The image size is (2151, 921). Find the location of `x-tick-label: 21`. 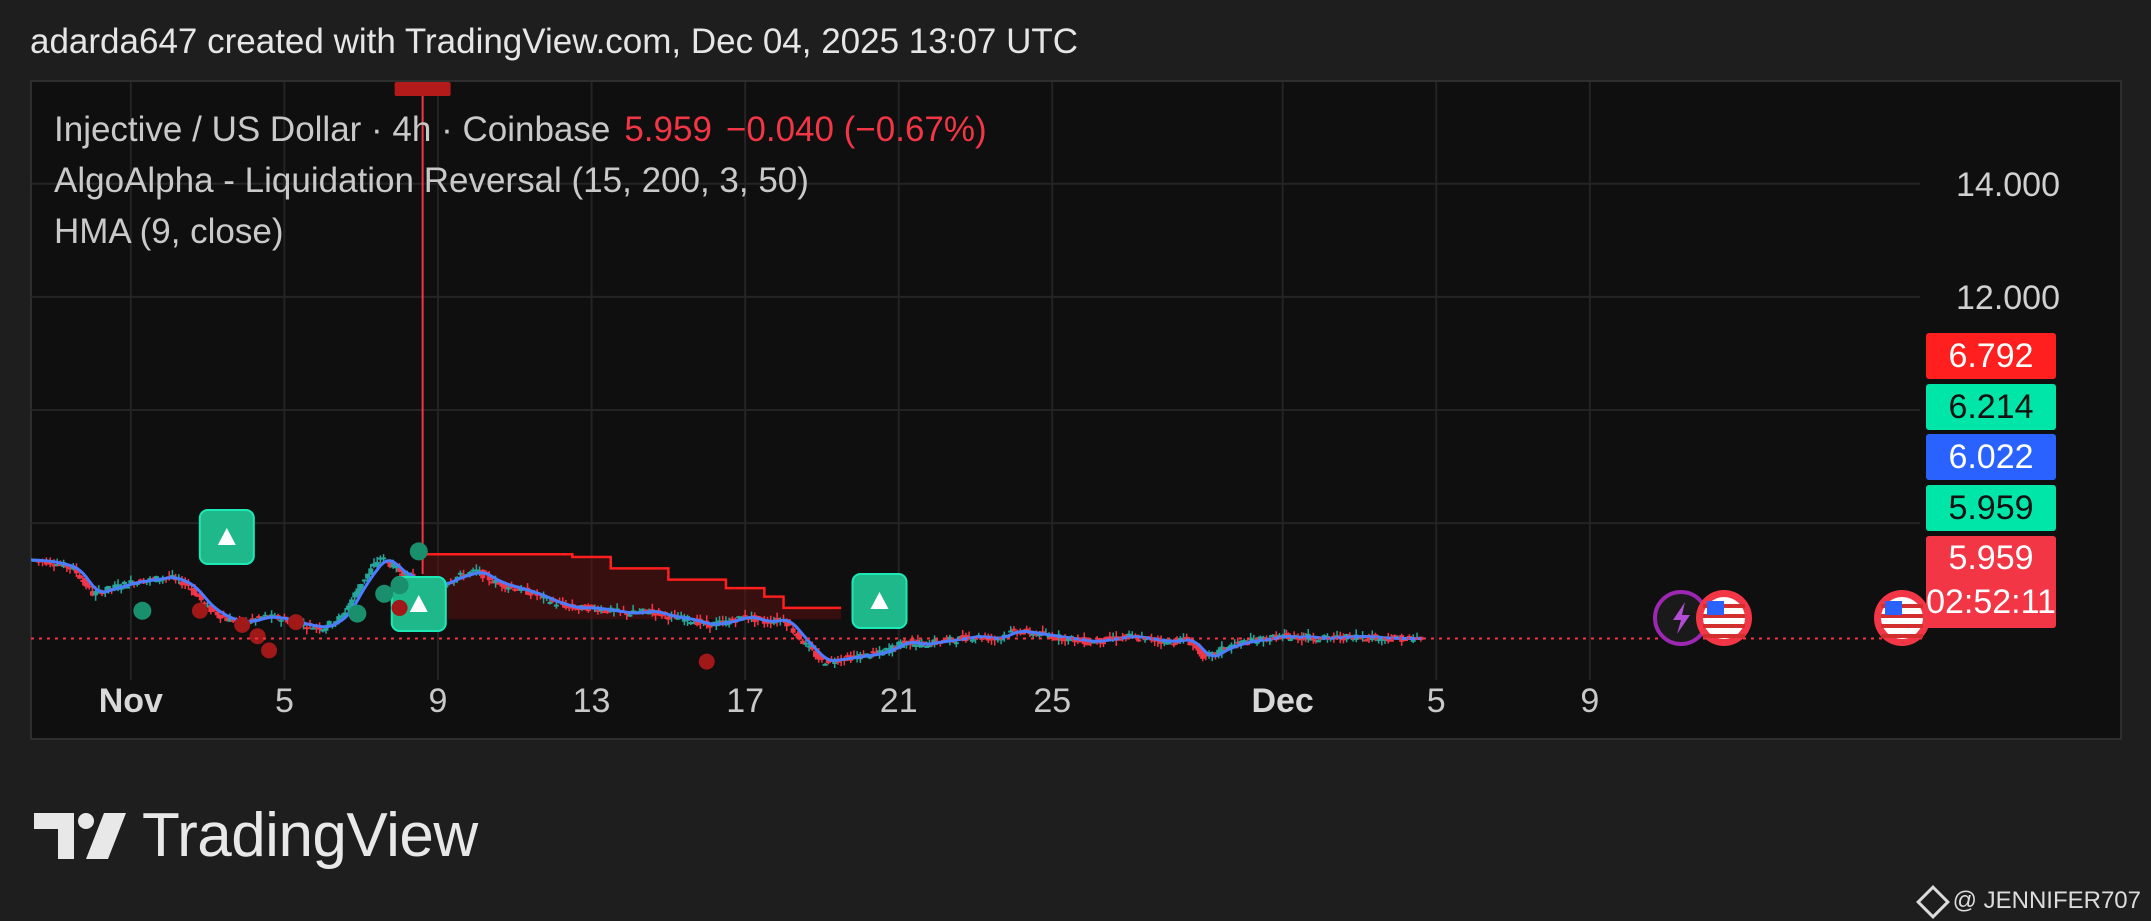

x-tick-label: 21 is located at coordinates (899, 701).